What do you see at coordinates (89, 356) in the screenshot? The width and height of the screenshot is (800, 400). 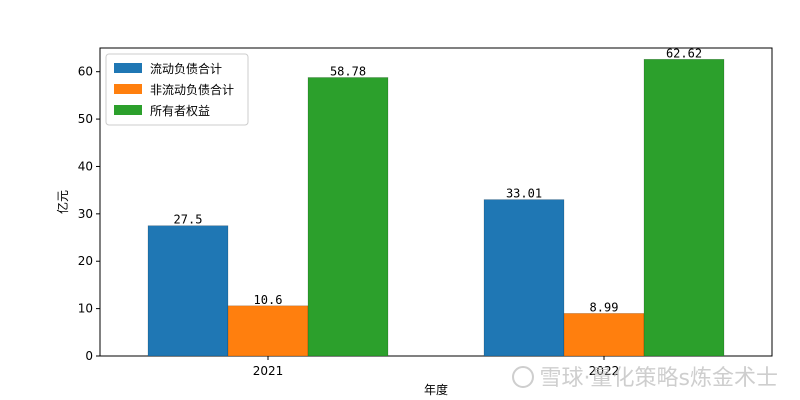 I see `y-tick-label: 0` at bounding box center [89, 356].